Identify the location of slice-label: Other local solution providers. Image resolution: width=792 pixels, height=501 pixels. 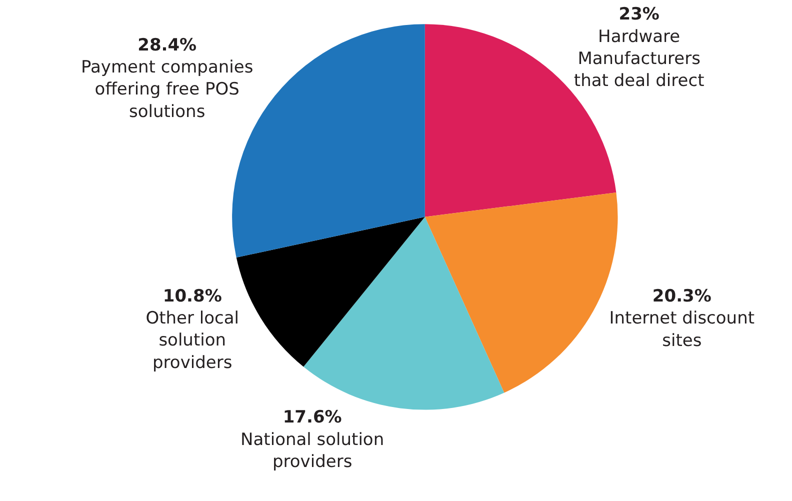
(193, 340).